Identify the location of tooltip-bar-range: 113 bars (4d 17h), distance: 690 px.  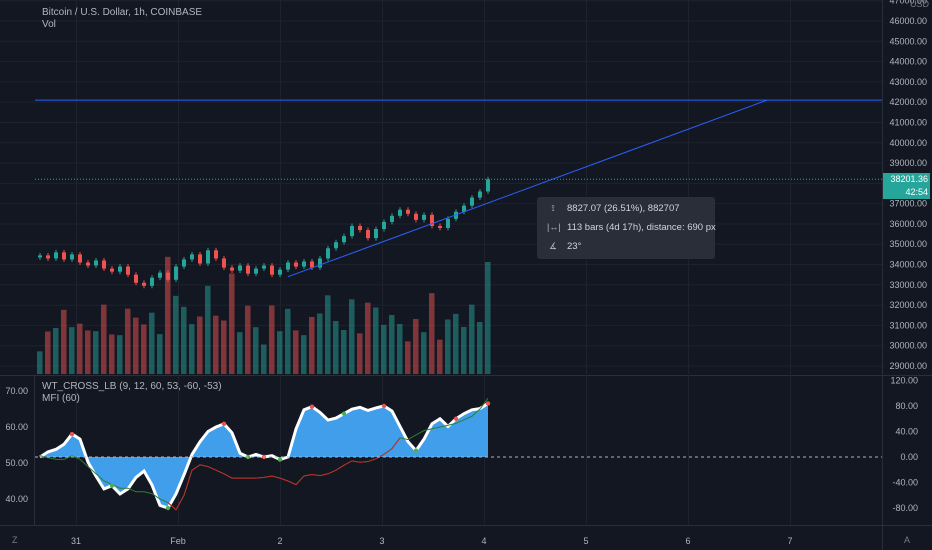
(641, 227).